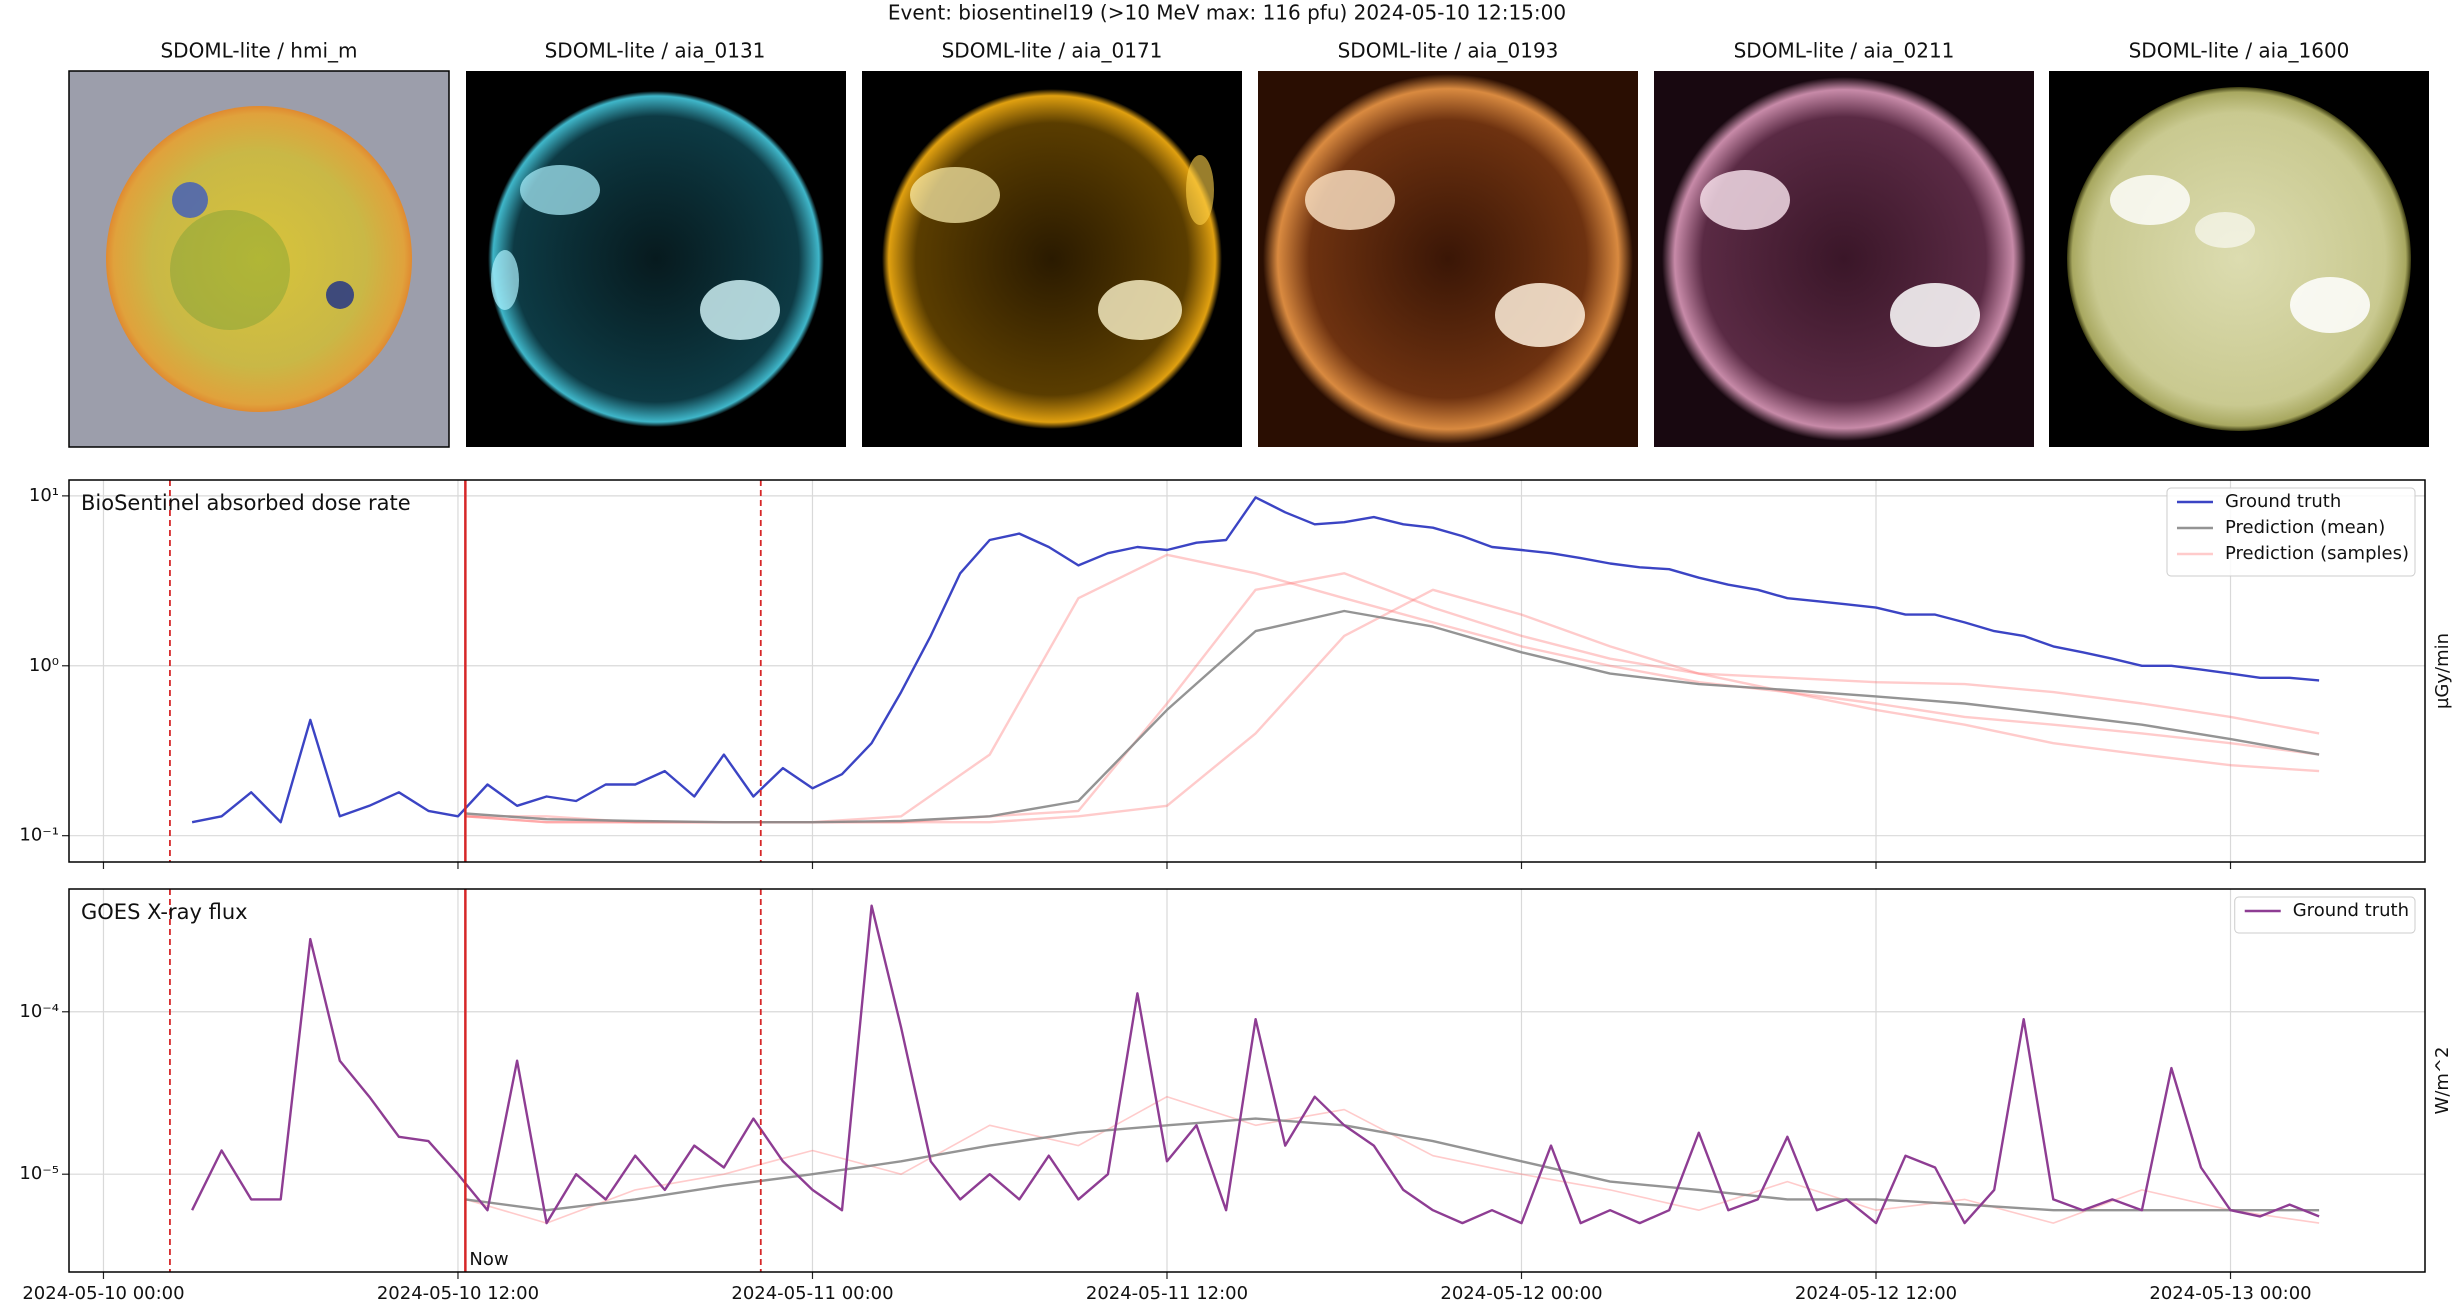  What do you see at coordinates (246, 503) in the screenshot?
I see `chart-title: BioSentinel absorbed dose rate` at bounding box center [246, 503].